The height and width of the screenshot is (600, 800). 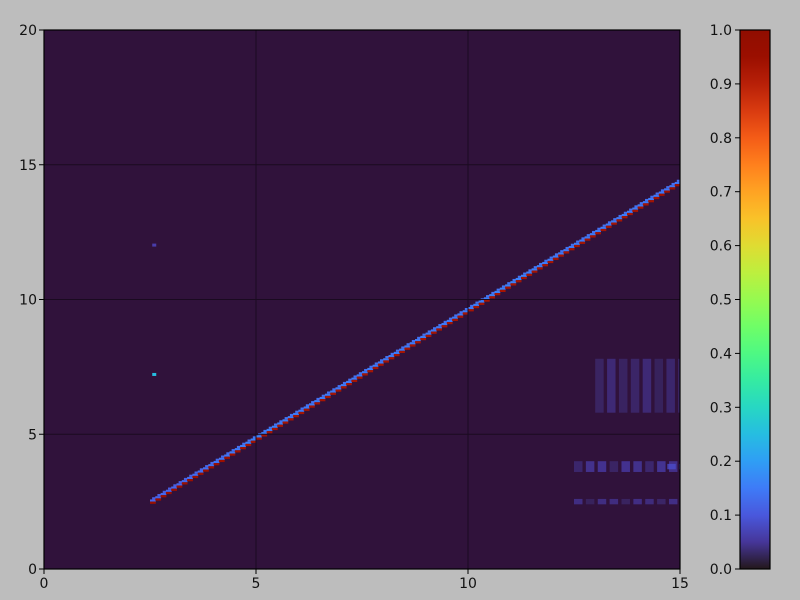 I want to click on y-tick-label: 5, so click(x=32, y=435).